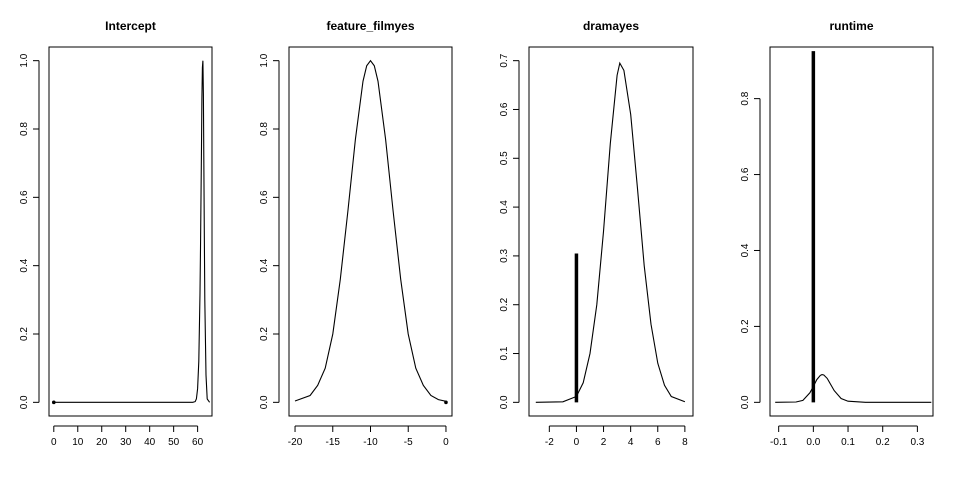 Image resolution: width=960 pixels, height=480 pixels. I want to click on x-tick-label: 60, so click(198, 442).